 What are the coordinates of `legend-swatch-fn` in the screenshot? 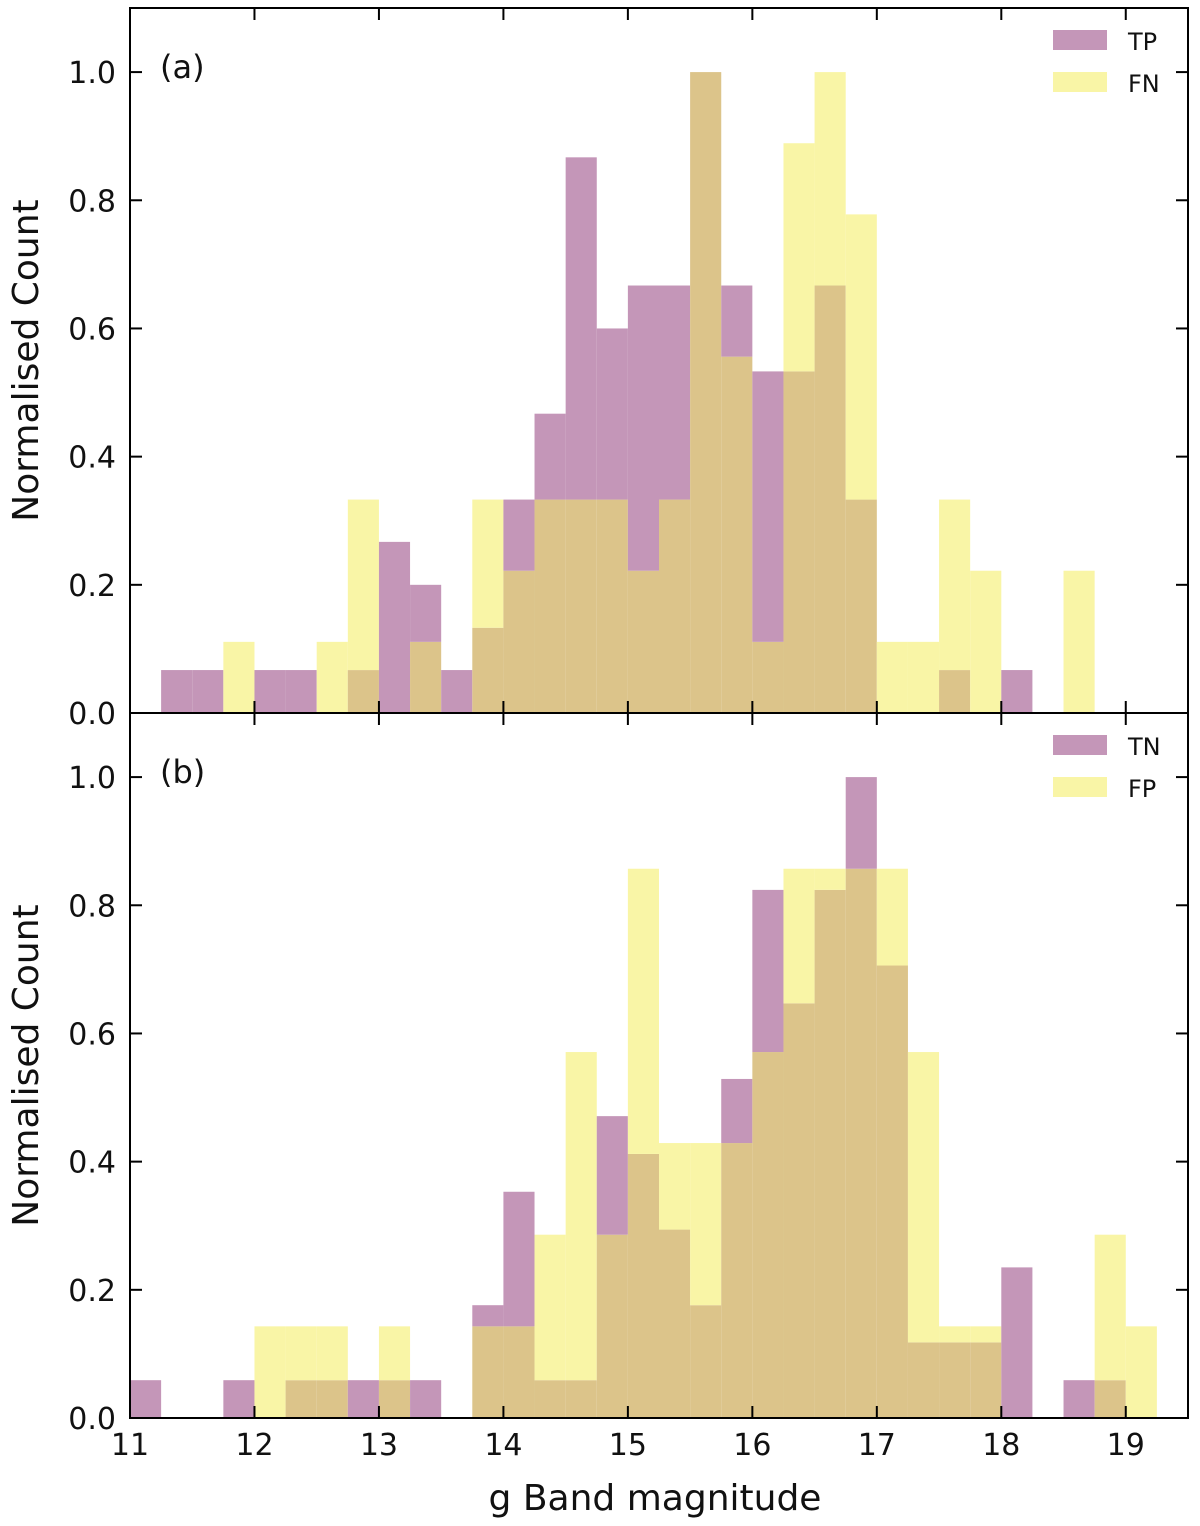 It's located at (1080, 82).